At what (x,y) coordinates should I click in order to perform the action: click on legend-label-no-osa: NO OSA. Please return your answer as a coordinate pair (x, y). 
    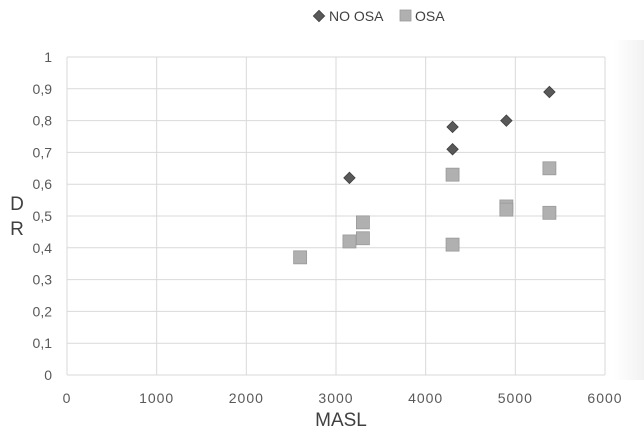
    Looking at the image, I should click on (356, 16).